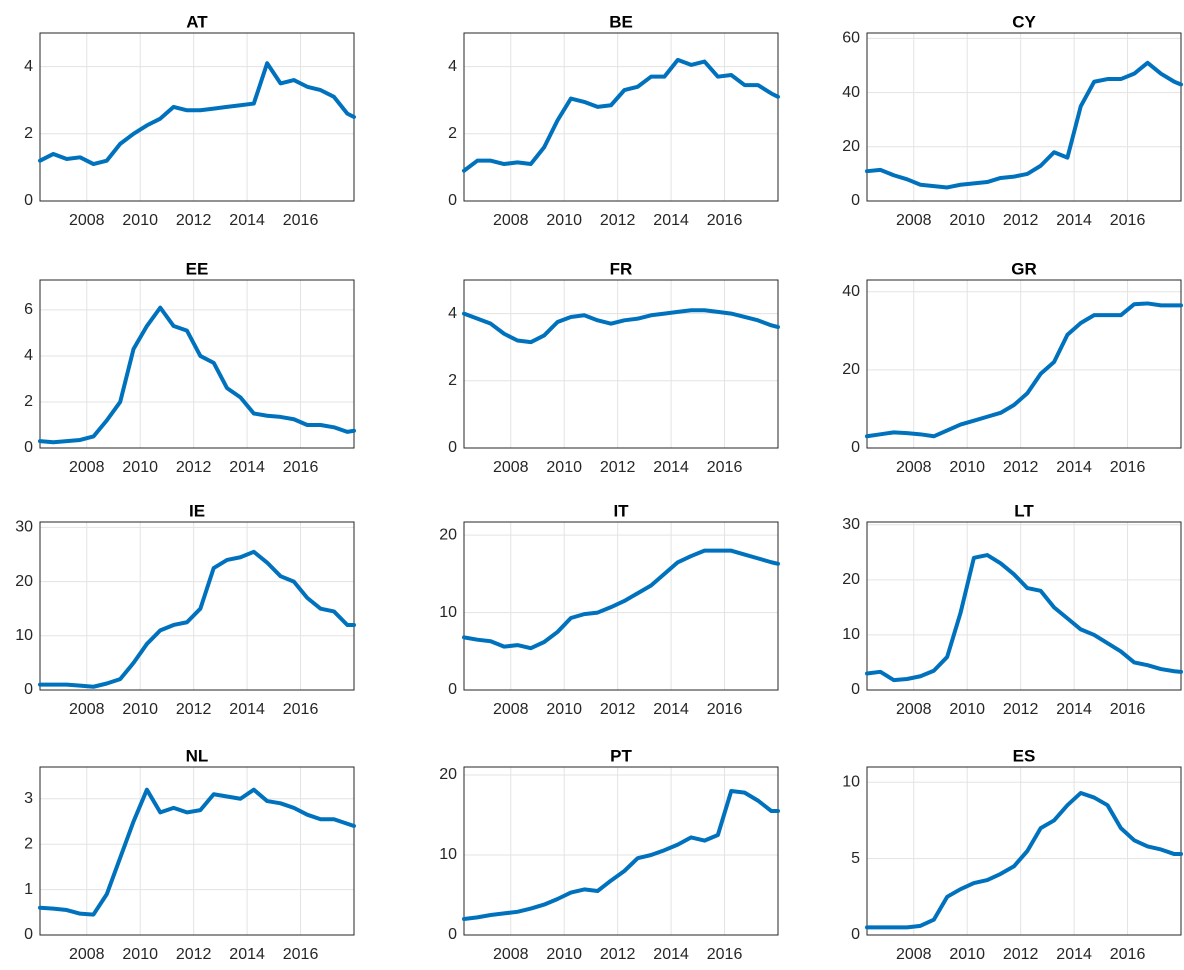  I want to click on subplot: 0 5 10 2008 2010 2012 2014 2016 ES, so click(1012, 854).